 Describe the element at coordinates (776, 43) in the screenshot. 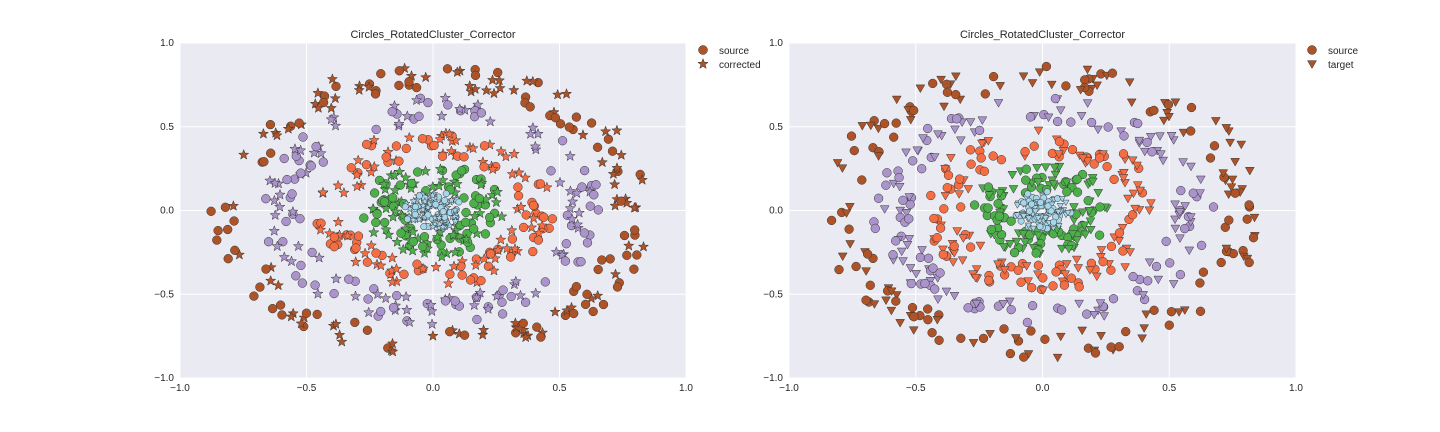

I see `right-y-tick-label: 1.0` at that location.